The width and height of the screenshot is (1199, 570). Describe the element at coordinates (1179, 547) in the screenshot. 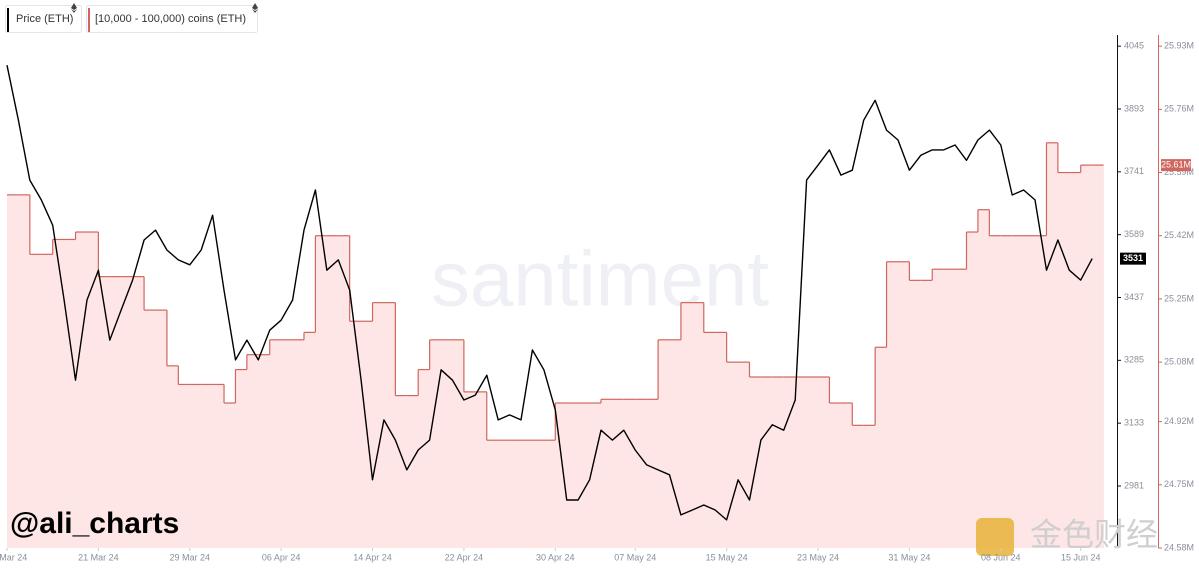

I see `y2-tick-label: 24.58M` at that location.